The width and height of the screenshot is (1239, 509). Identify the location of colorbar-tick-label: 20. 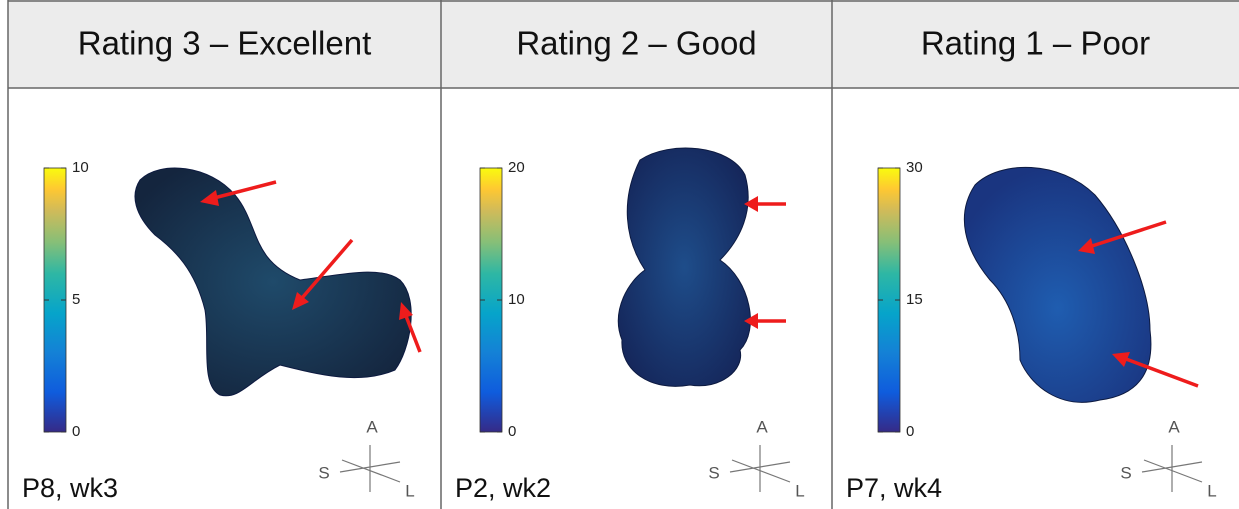
(516, 167).